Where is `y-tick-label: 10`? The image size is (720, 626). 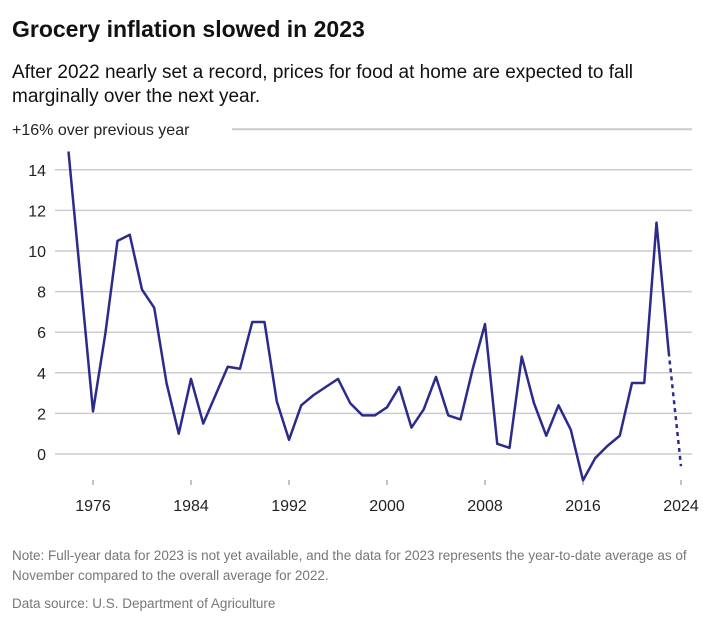 y-tick-label: 10 is located at coordinates (37, 252).